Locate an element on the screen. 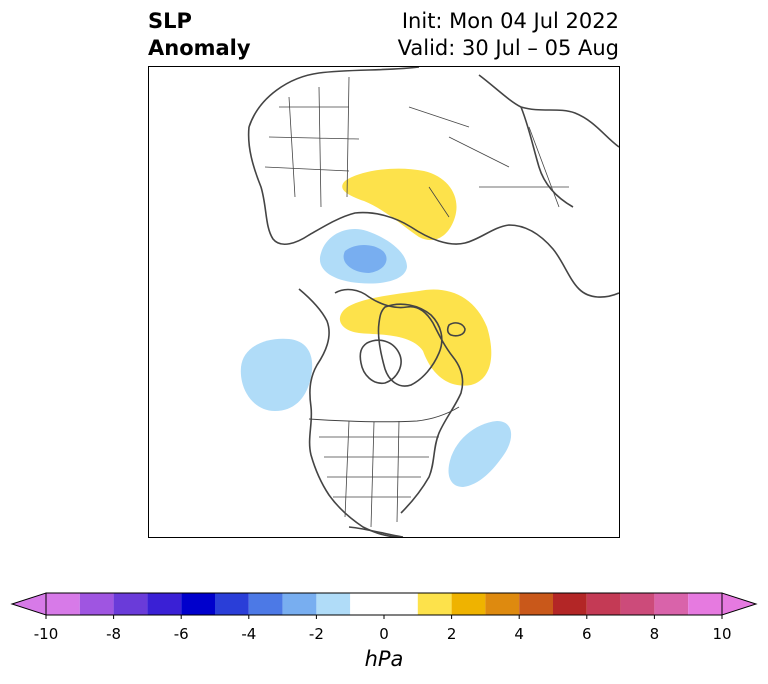  colorbar-tick-label: -10 is located at coordinates (46, 634).